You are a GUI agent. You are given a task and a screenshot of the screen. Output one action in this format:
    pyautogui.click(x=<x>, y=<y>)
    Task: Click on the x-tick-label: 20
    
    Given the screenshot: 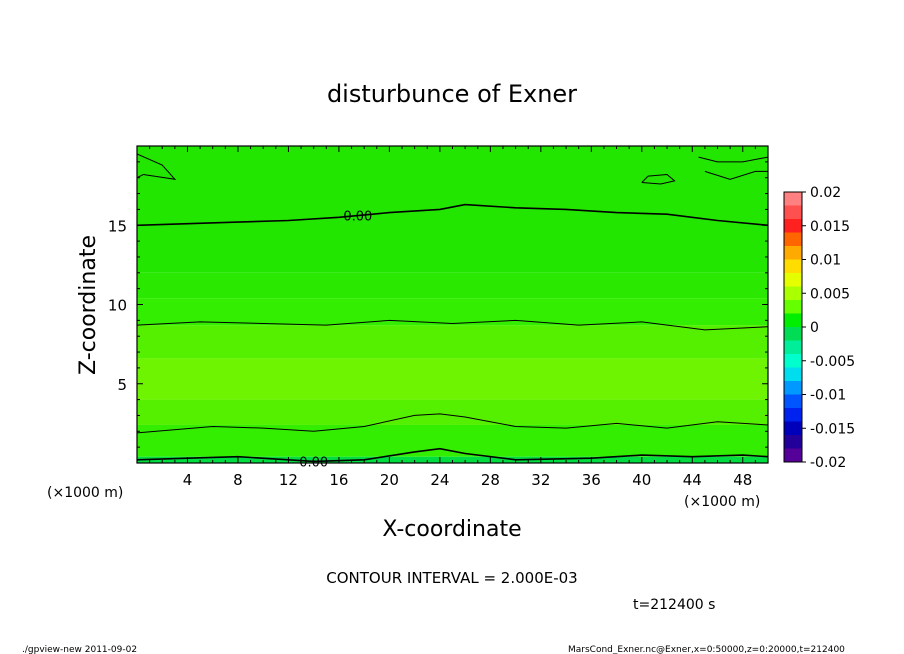 What is the action you would take?
    pyautogui.click(x=389, y=480)
    